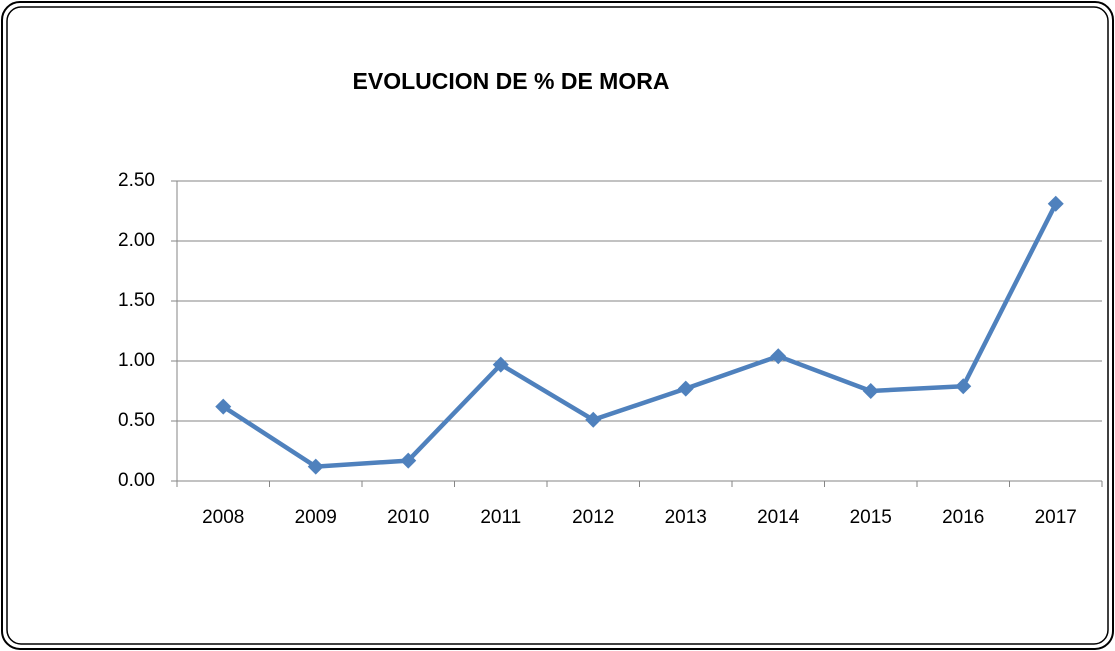 The image size is (1115, 651). What do you see at coordinates (136, 180) in the screenshot?
I see `y-tick-label: 2.50` at bounding box center [136, 180].